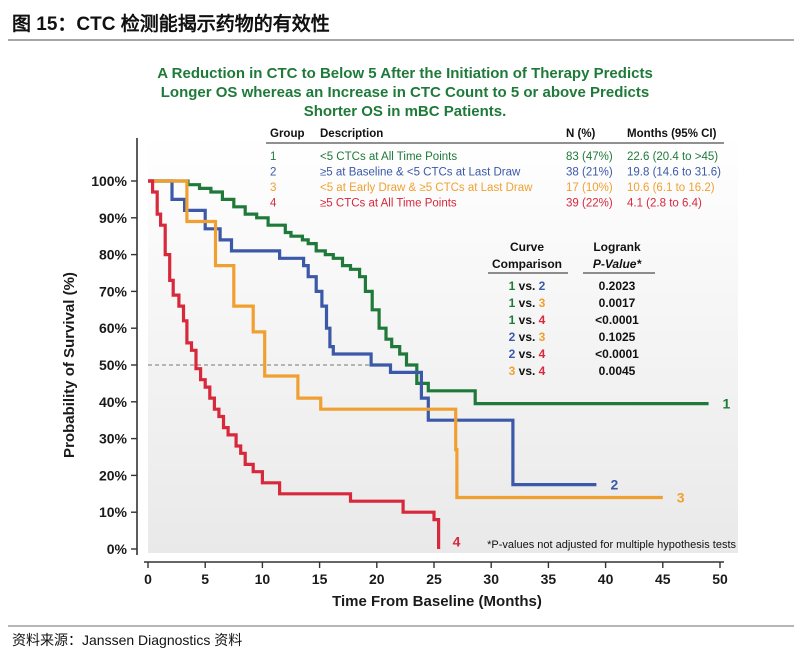 The image size is (802, 656). I want to click on series-end-label-1: 1, so click(727, 404).